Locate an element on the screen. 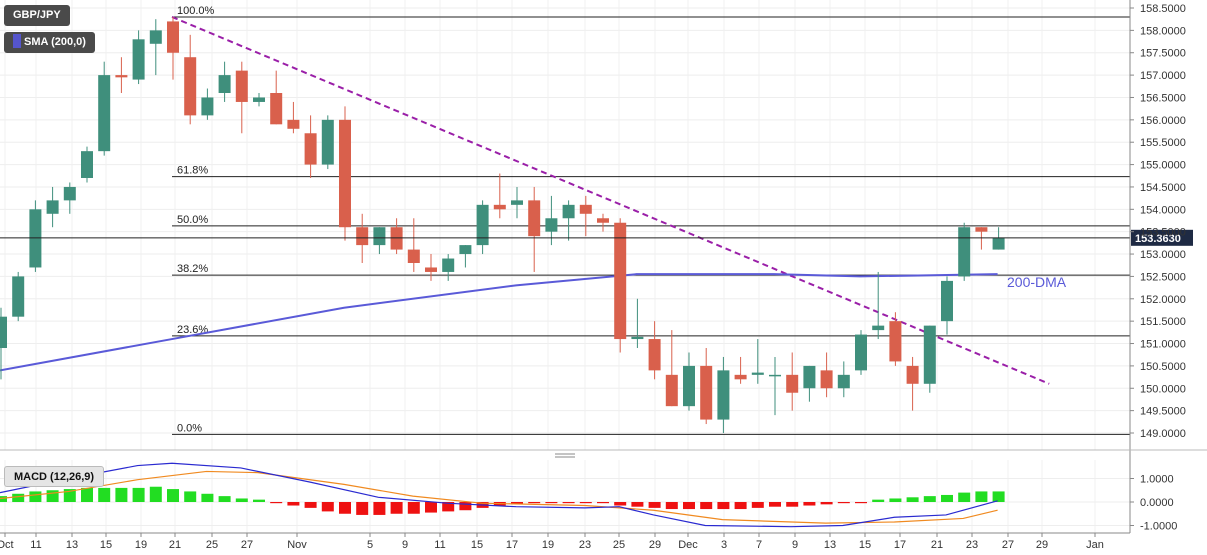 This screenshot has width=1207, height=555. y-tick-label: 149.0000 is located at coordinates (1163, 434).